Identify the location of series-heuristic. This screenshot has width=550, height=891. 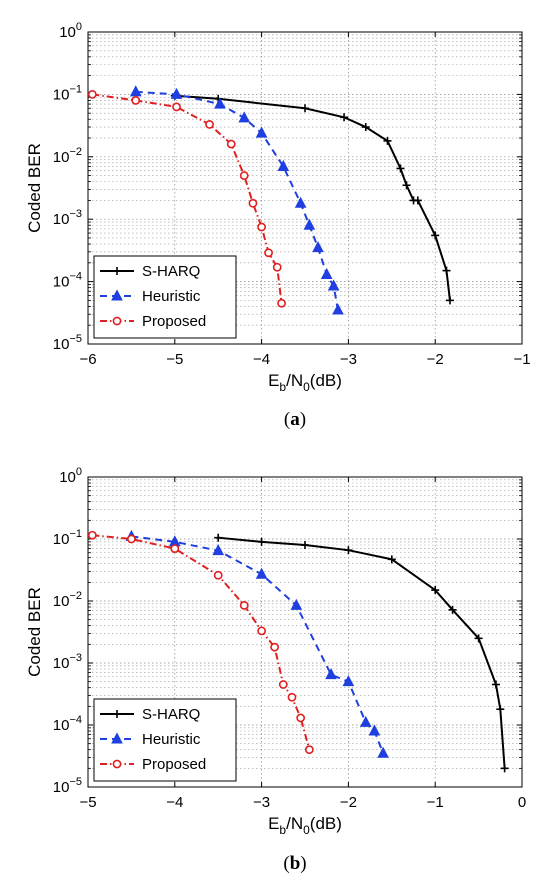
(236, 200).